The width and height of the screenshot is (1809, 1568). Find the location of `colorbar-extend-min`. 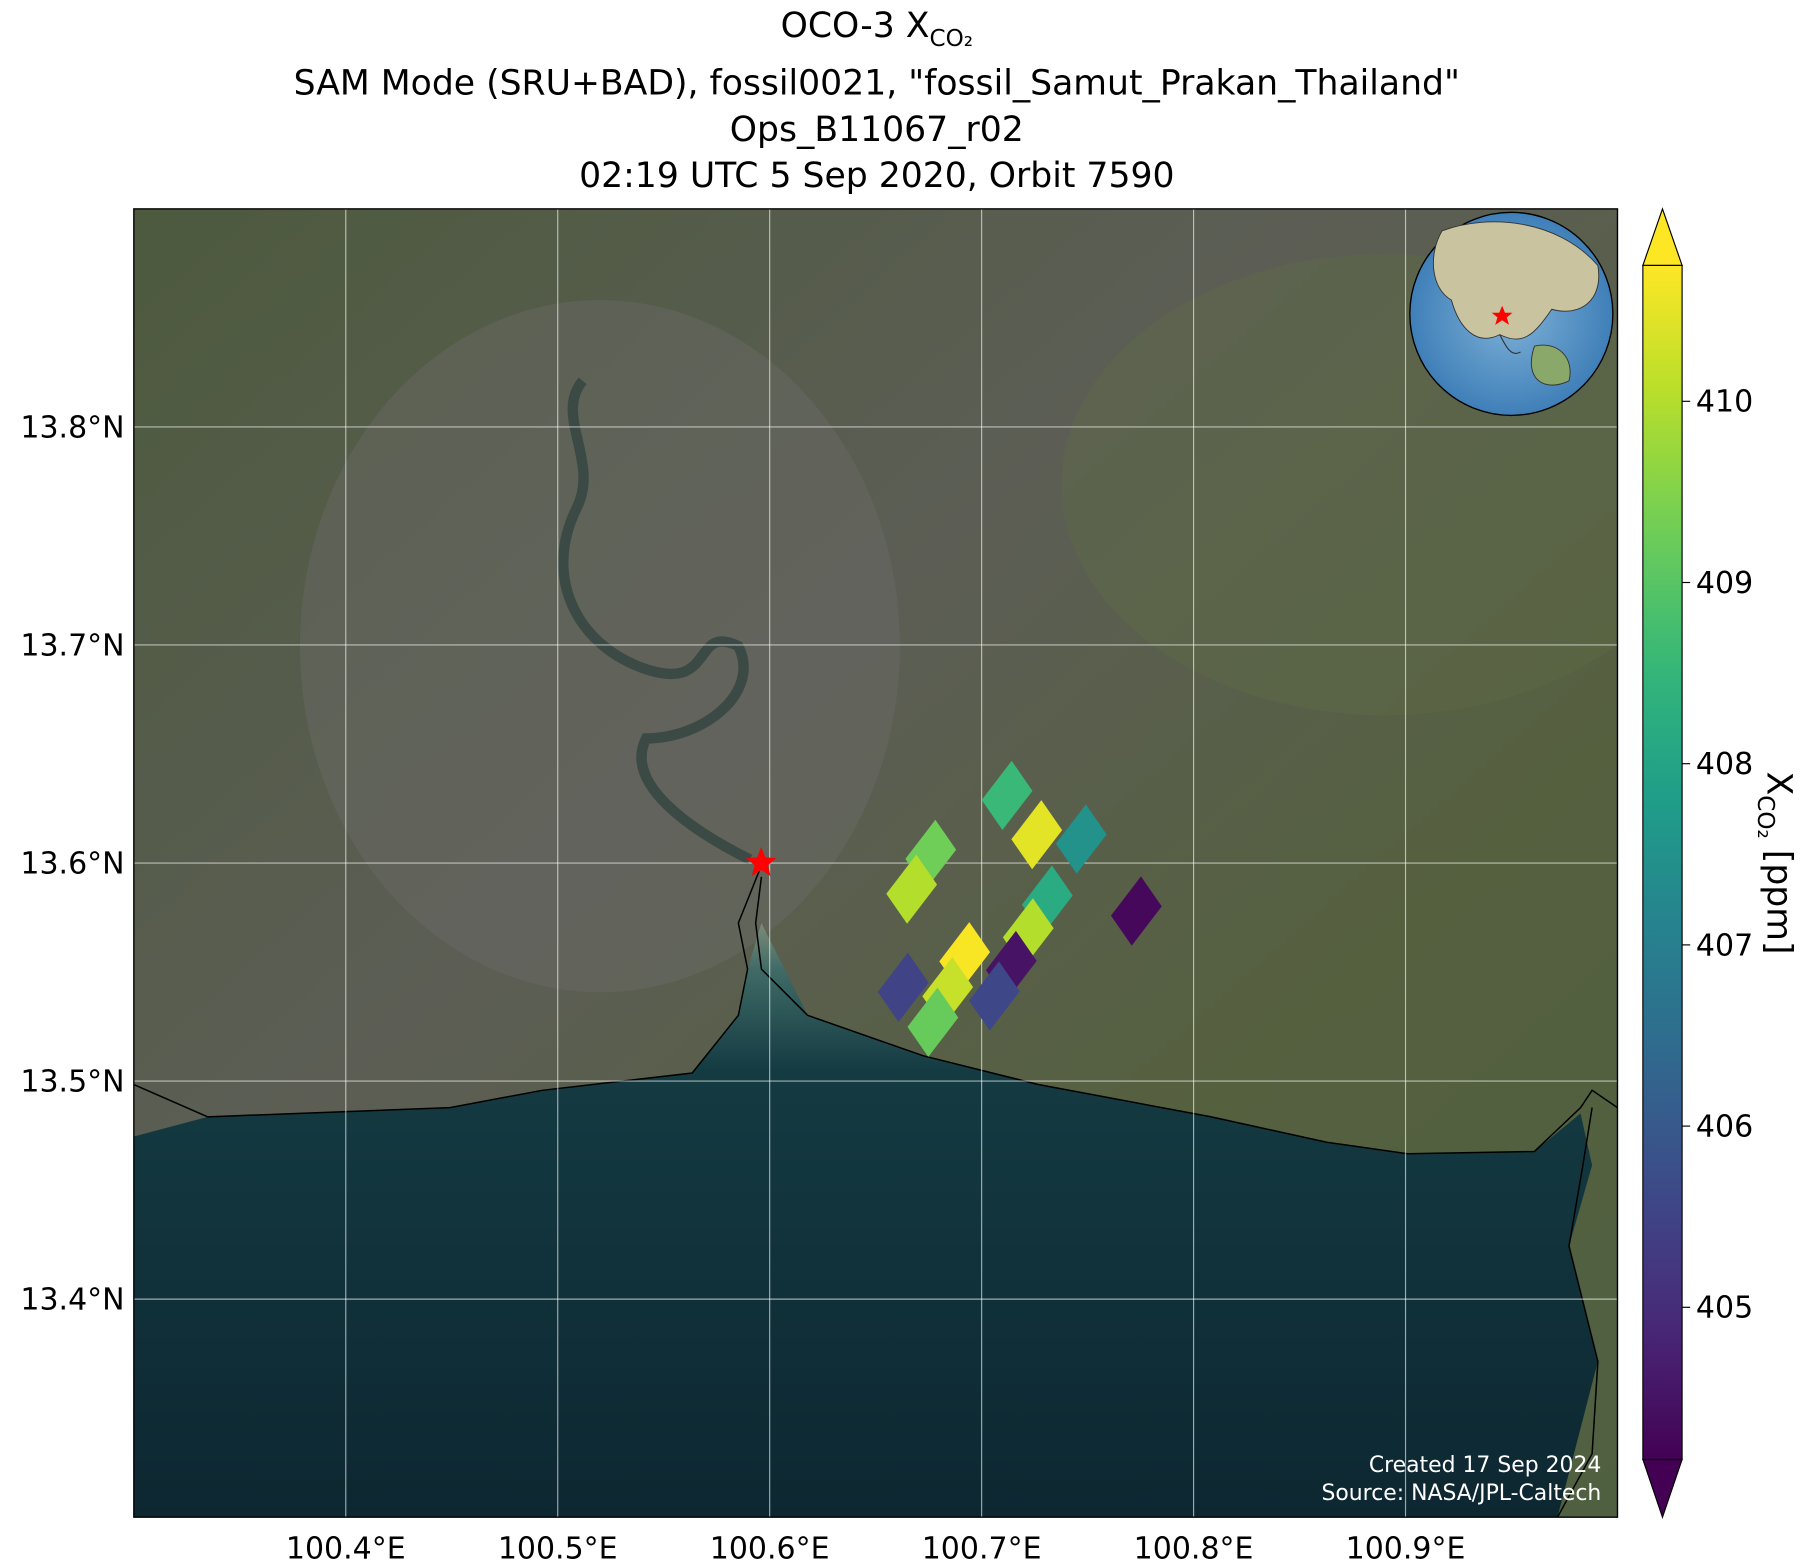

colorbar-extend-min is located at coordinates (1662, 1488).